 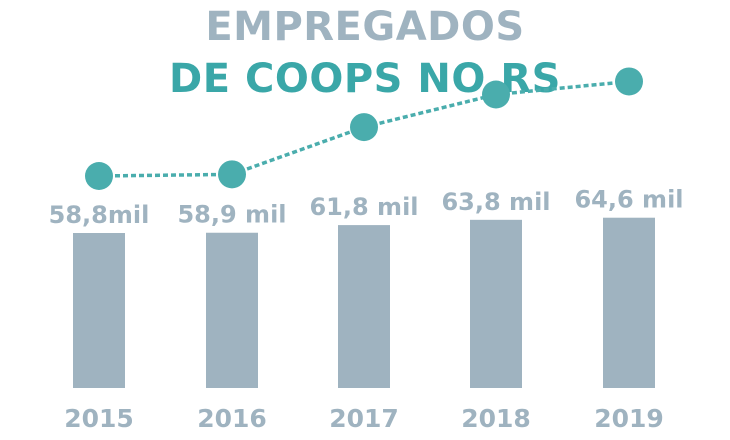 I want to click on x-tick-label-2019: 2019, so click(x=629, y=418).